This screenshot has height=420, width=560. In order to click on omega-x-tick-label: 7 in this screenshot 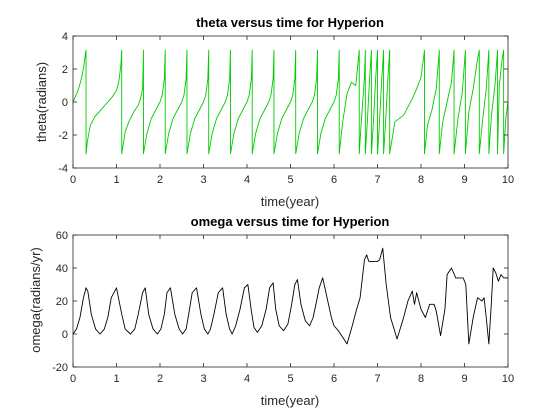, I will do `click(377, 379)`.